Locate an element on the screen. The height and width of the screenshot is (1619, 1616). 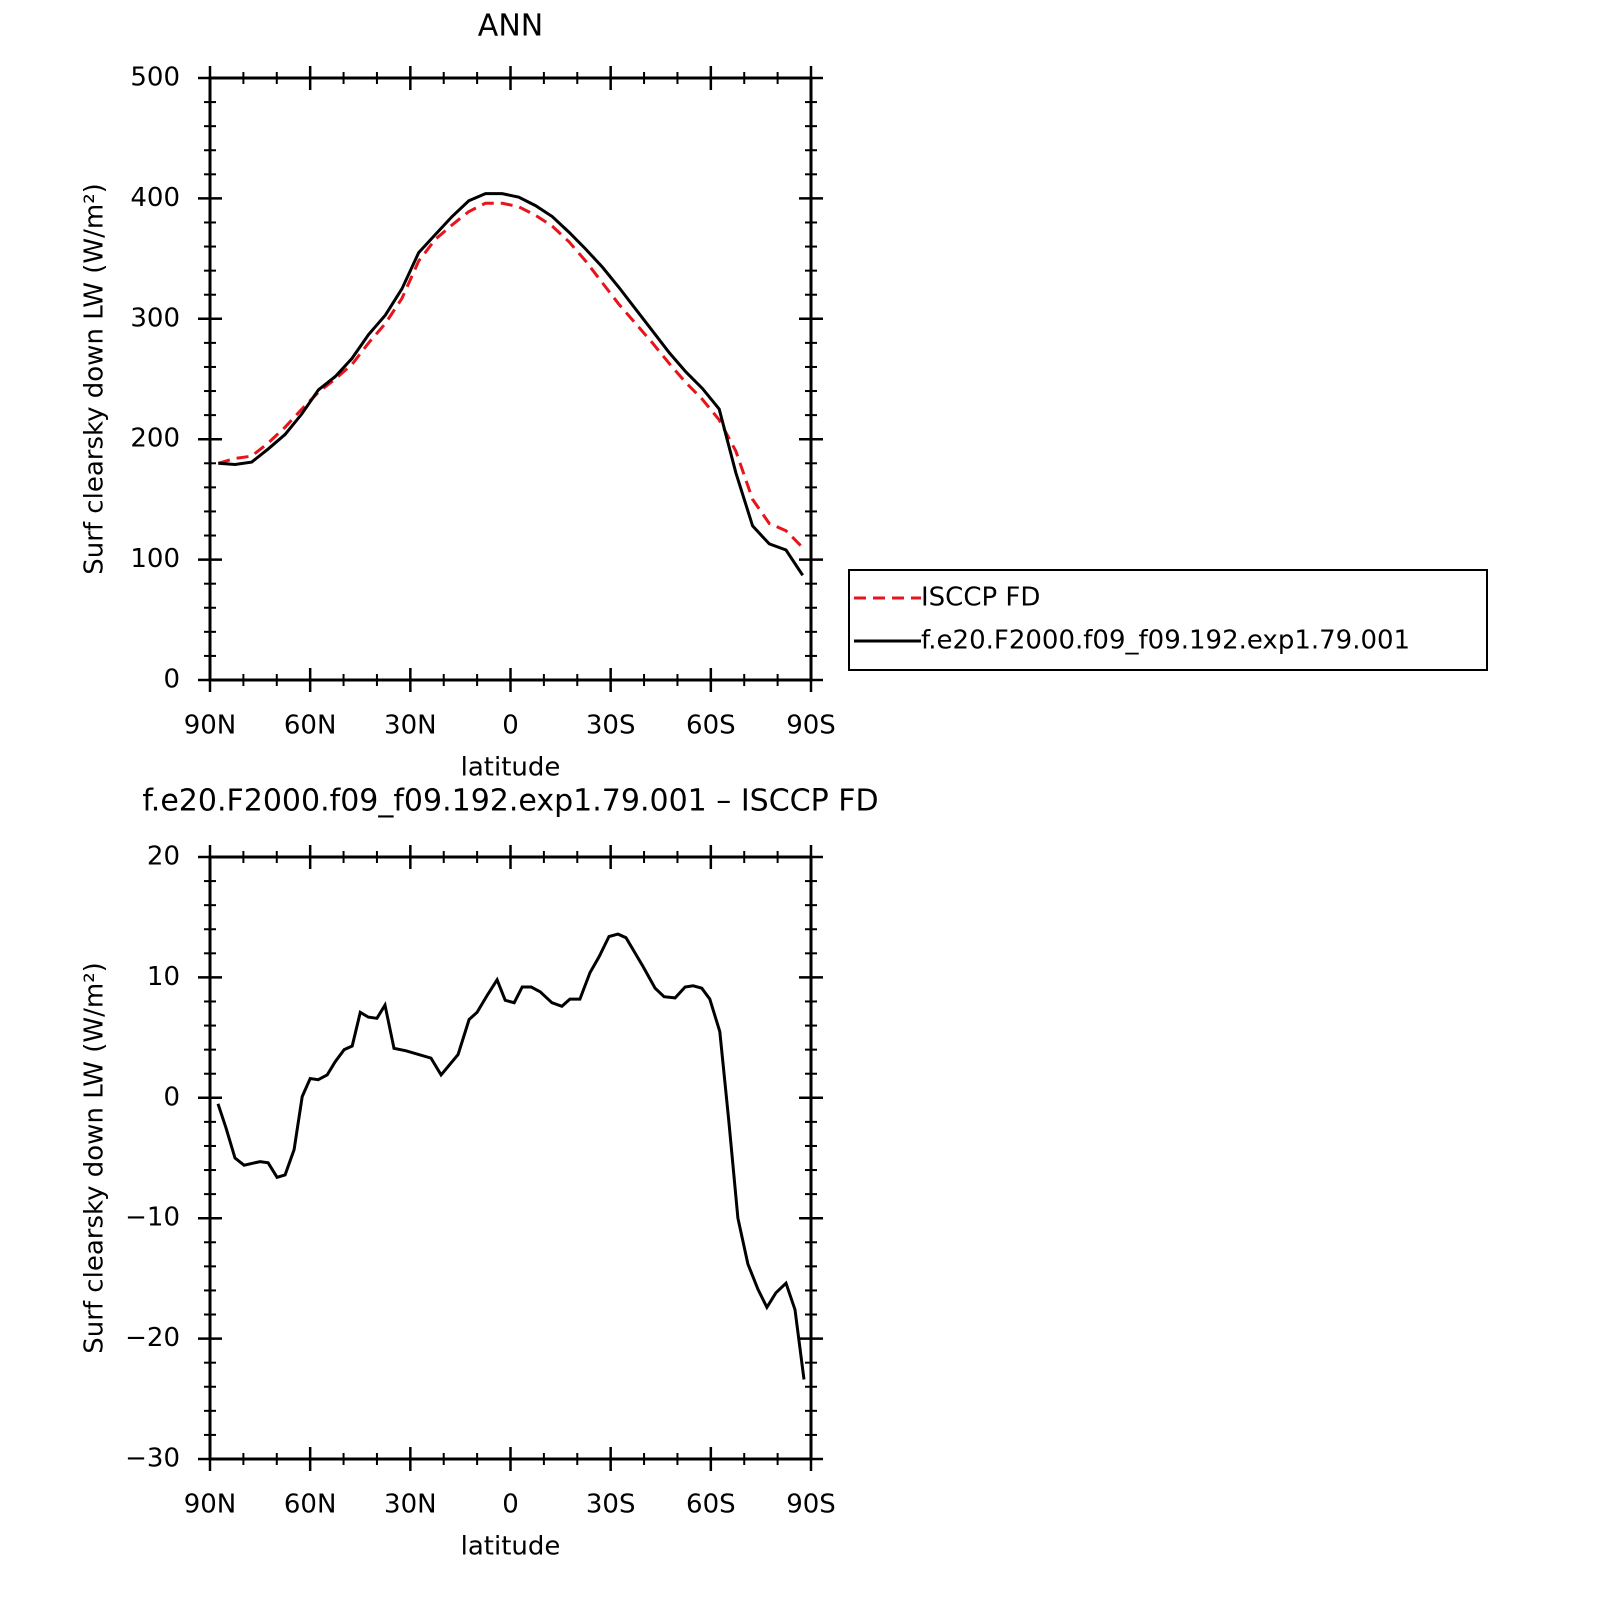
y-tick-label: −20 is located at coordinates (152, 1338).